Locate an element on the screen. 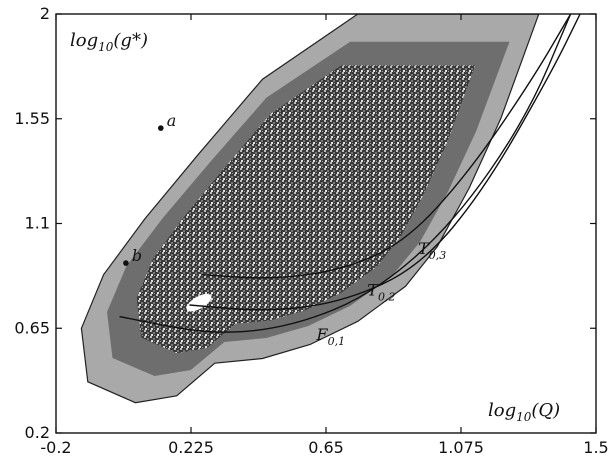 Image resolution: width=611 pixels, height=459 pixels. x-tick-label: 1.5 is located at coordinates (595, 447).